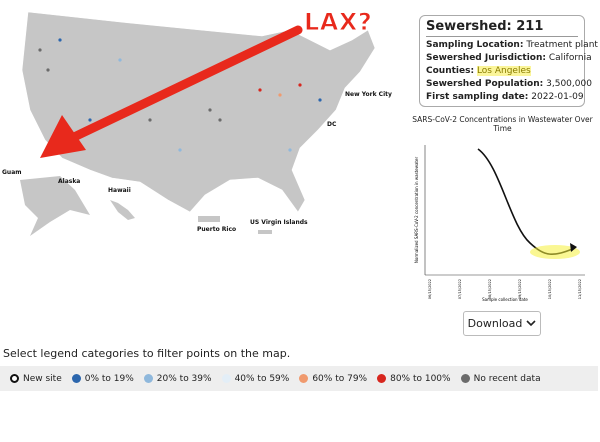 The width and height of the screenshot is (600, 442). I want to click on annotation: LAX?, so click(338, 22).